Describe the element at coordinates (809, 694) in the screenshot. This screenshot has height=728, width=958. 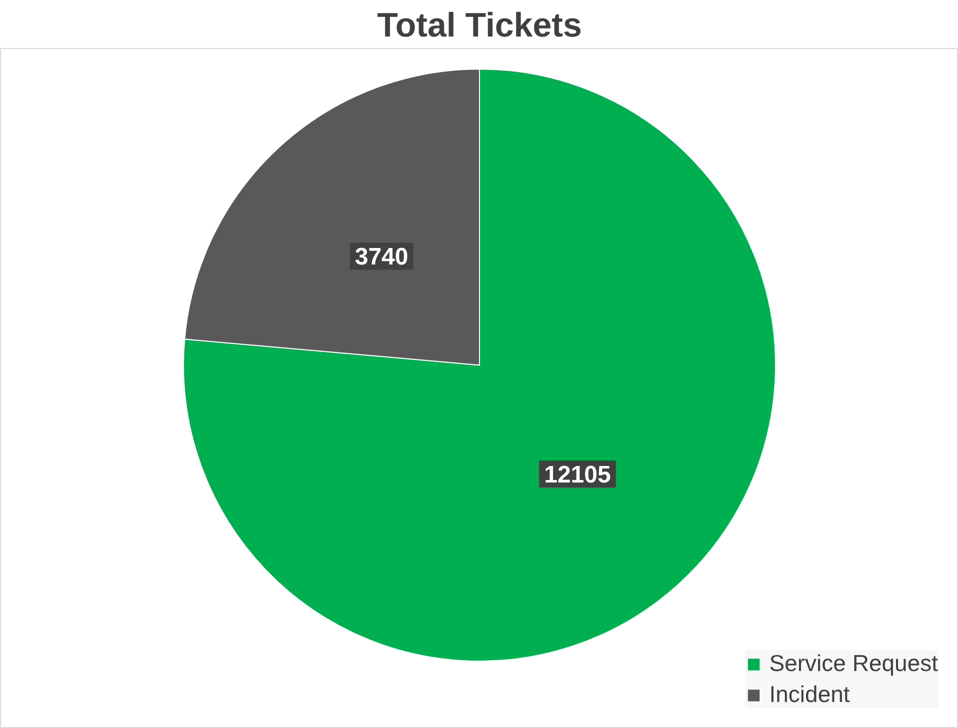
I see `legend-label: Incident` at that location.